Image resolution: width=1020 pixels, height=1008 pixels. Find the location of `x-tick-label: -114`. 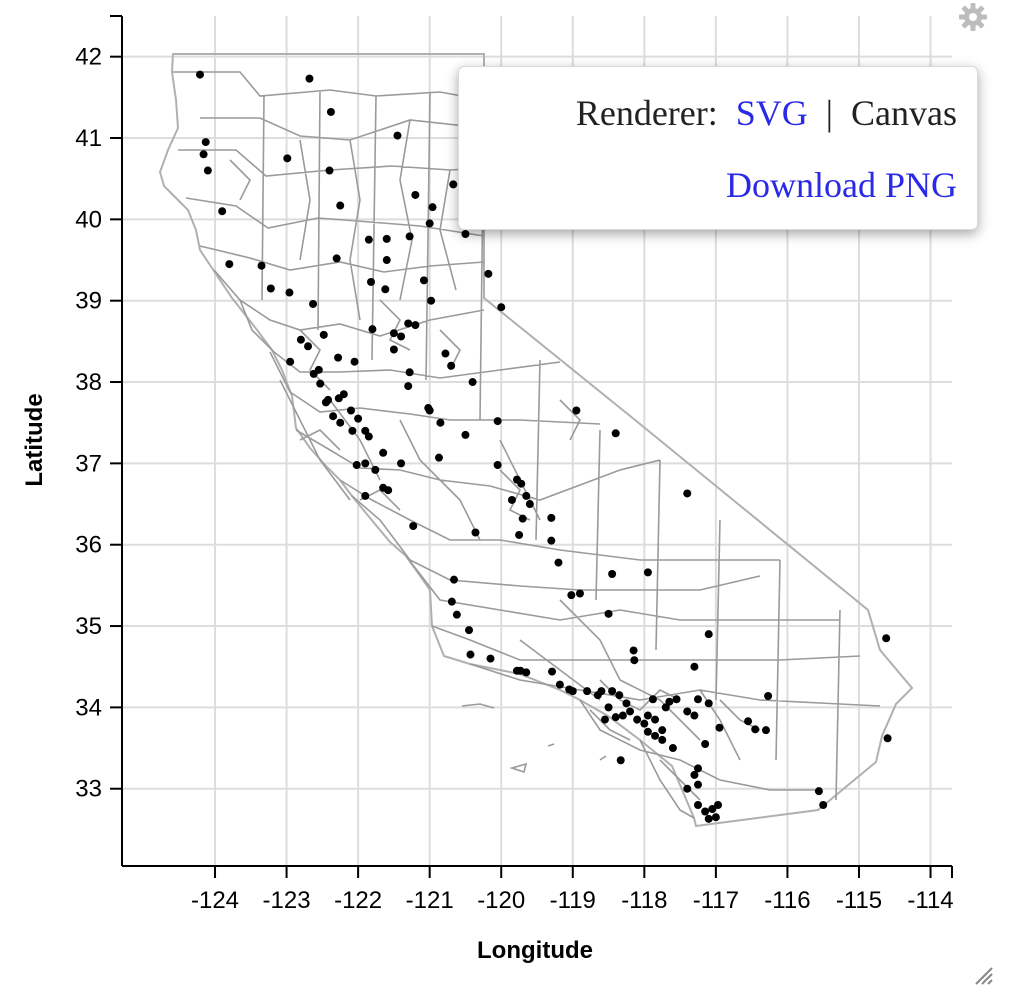

x-tick-label: -114 is located at coordinates (930, 900).